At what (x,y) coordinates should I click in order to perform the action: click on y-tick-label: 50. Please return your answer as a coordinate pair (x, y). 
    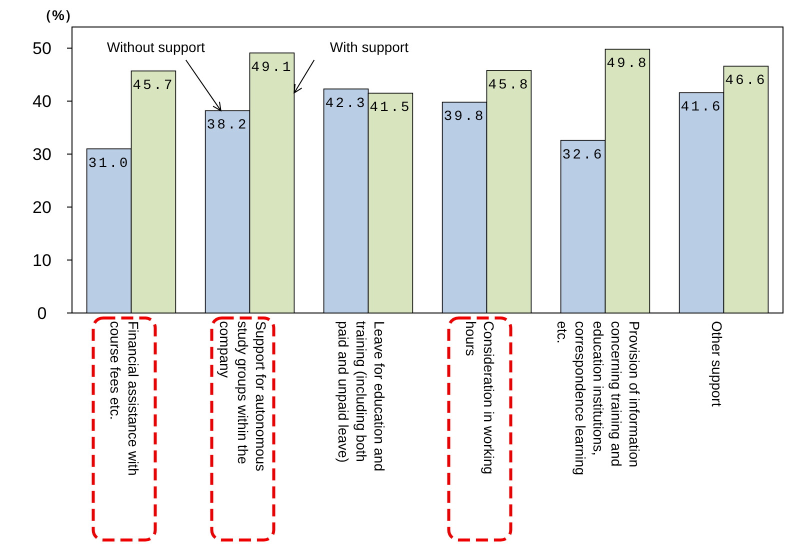
    Looking at the image, I should click on (42, 48).